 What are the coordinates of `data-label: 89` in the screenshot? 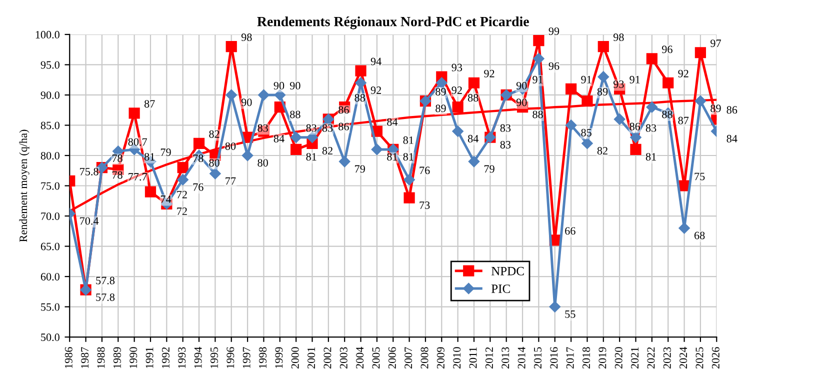 It's located at (441, 92).